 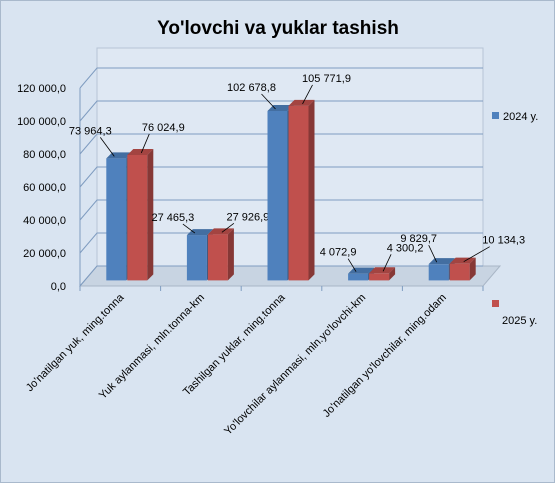 I want to click on data-label: 4 072,9, so click(x=338, y=253).